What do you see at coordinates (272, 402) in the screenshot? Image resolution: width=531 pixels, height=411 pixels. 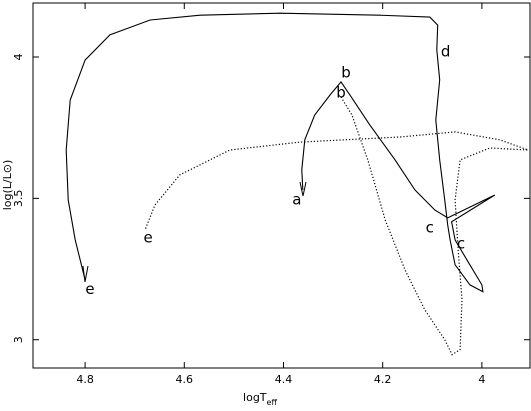 I see `x-label-sub: eff` at bounding box center [272, 402].